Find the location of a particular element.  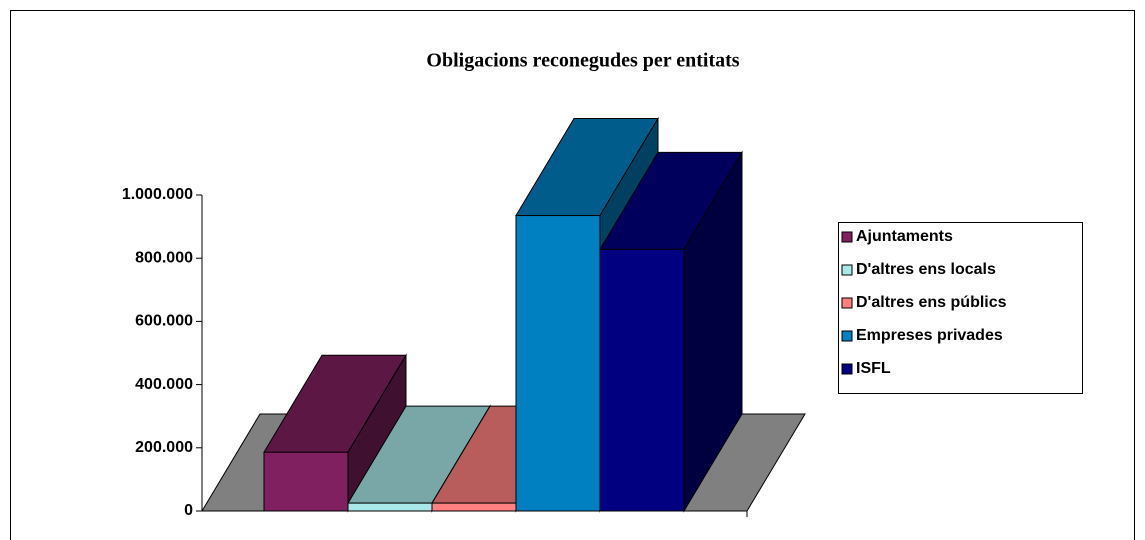

y-tick-label: 400.000 is located at coordinates (164, 384).